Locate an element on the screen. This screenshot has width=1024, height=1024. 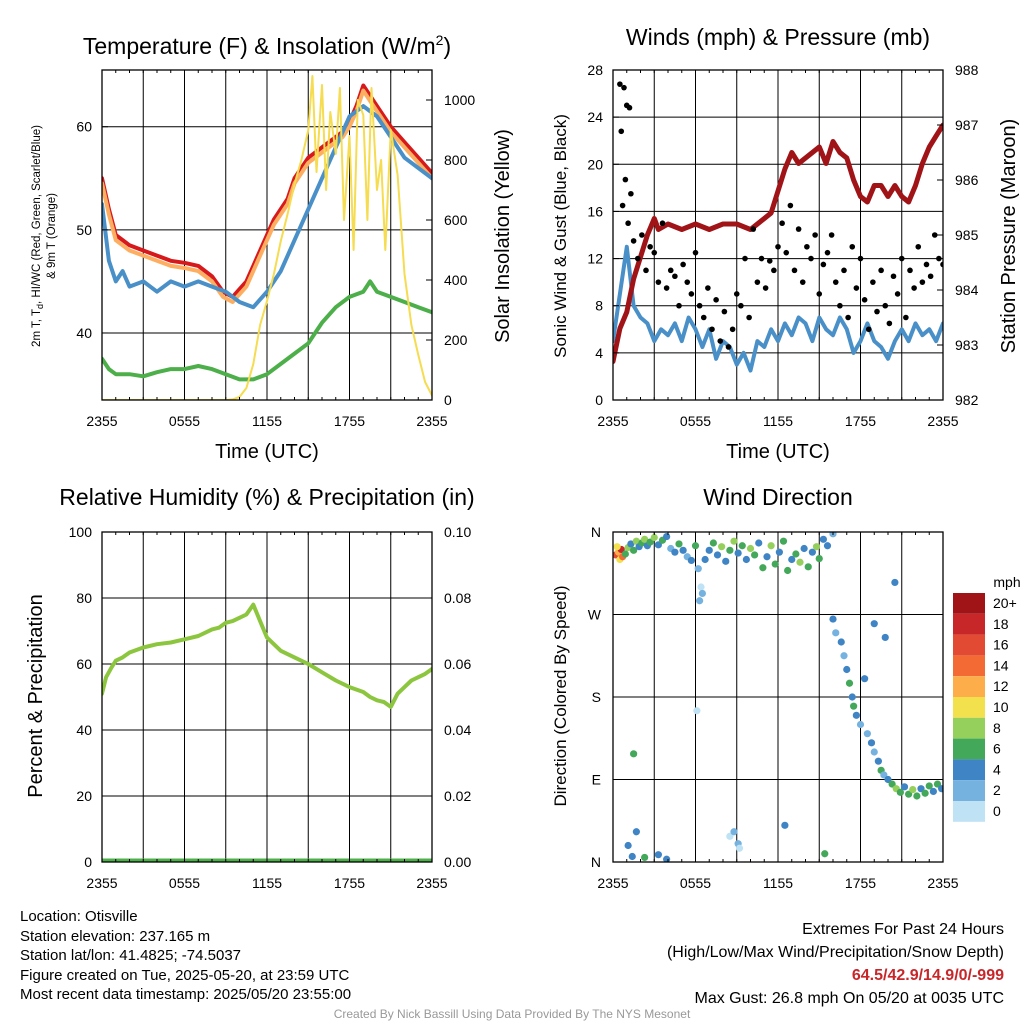
winds-plot is located at coordinates (778, 227).